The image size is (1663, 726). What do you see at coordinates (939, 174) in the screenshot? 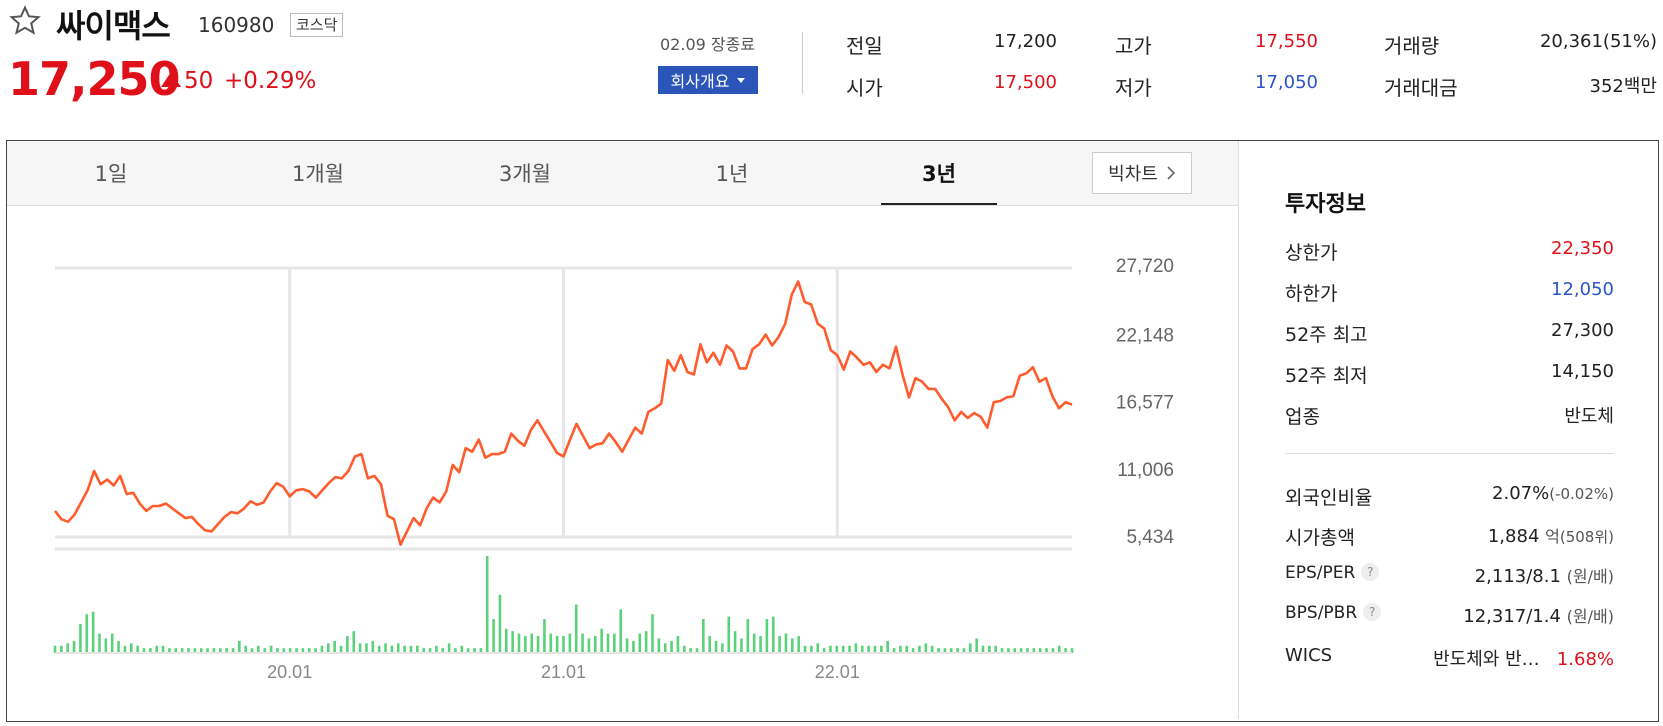
I see `tab-3year: 3년` at bounding box center [939, 174].